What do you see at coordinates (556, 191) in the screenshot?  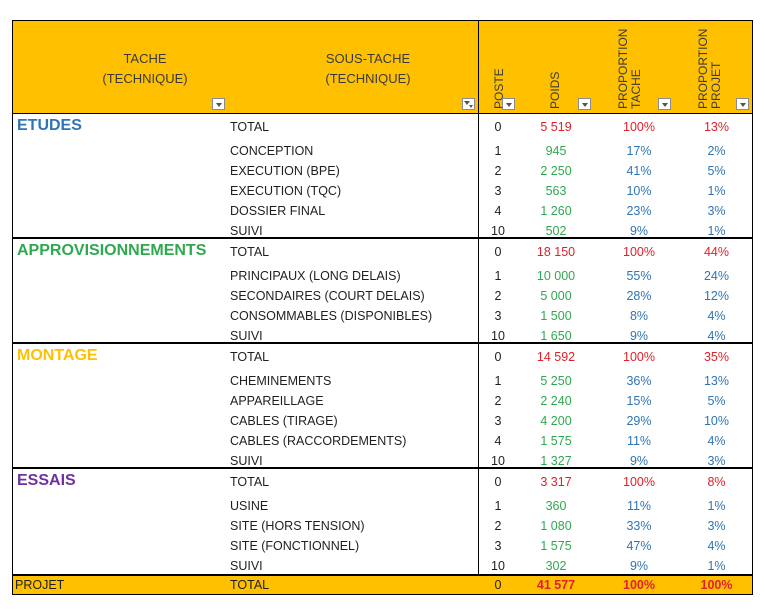 I see `poids-cell: 563` at bounding box center [556, 191].